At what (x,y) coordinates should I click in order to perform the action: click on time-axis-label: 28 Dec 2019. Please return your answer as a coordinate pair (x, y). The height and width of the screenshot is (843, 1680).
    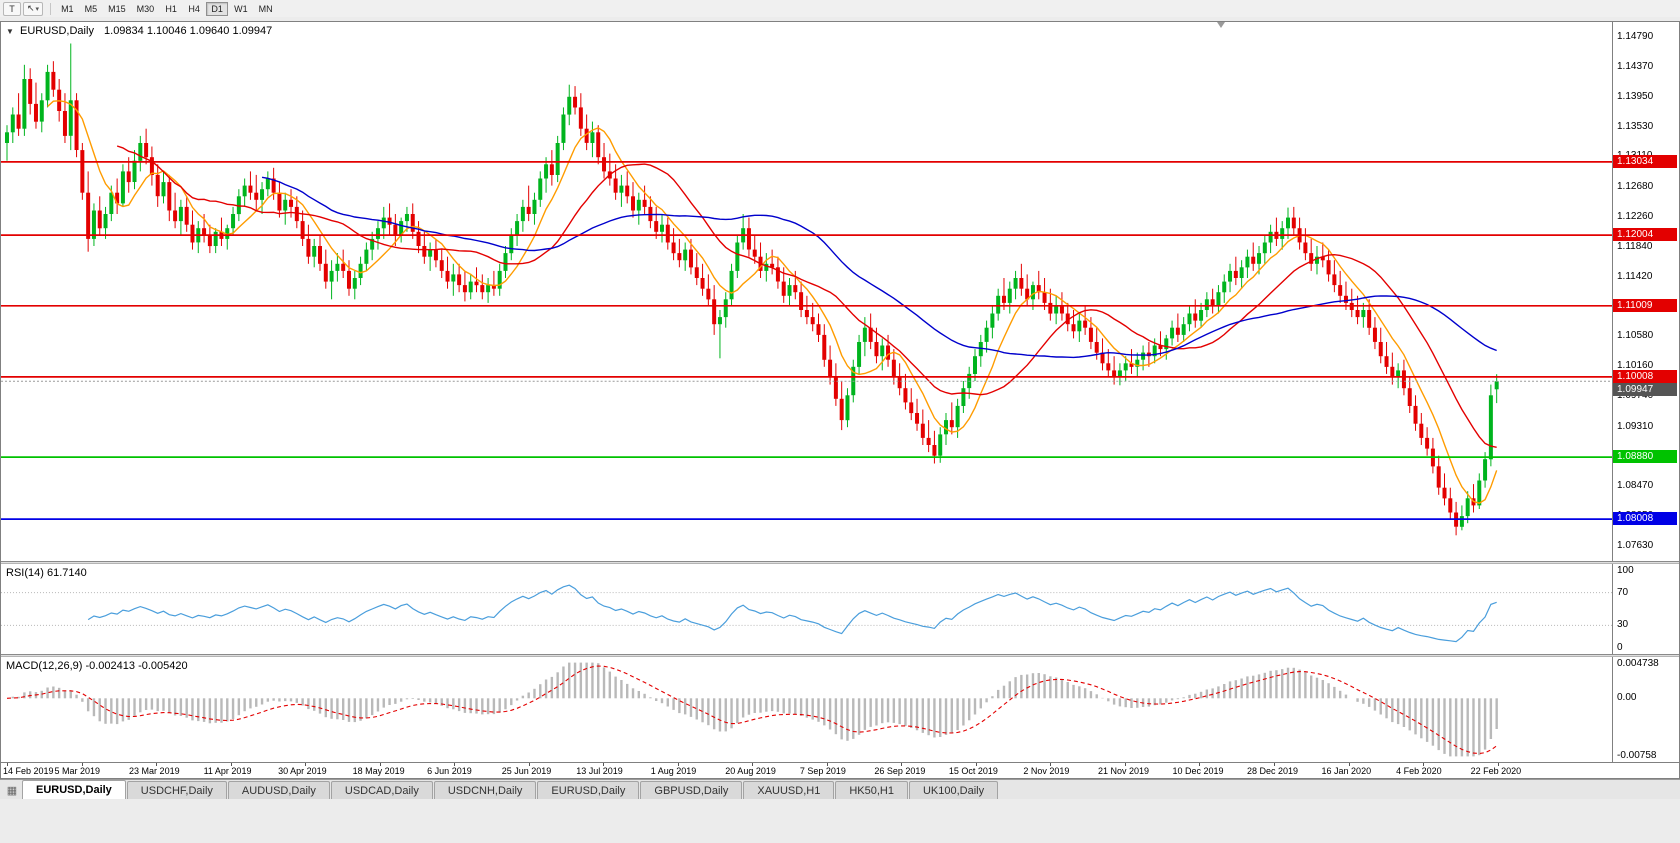
    Looking at the image, I should click on (1273, 771).